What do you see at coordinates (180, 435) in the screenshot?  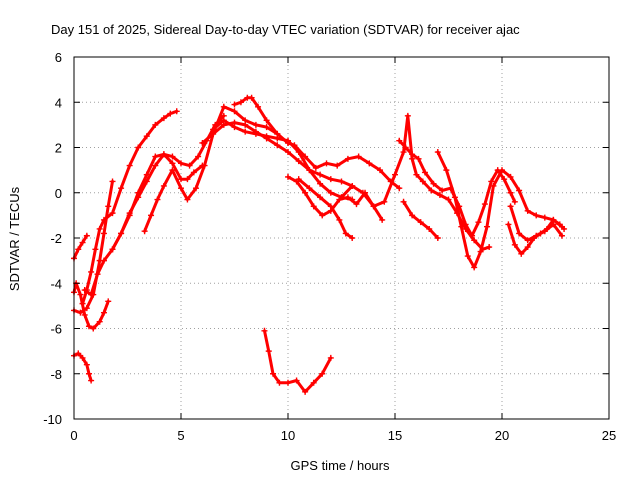 I see `x-tick-label-1: 5` at bounding box center [180, 435].